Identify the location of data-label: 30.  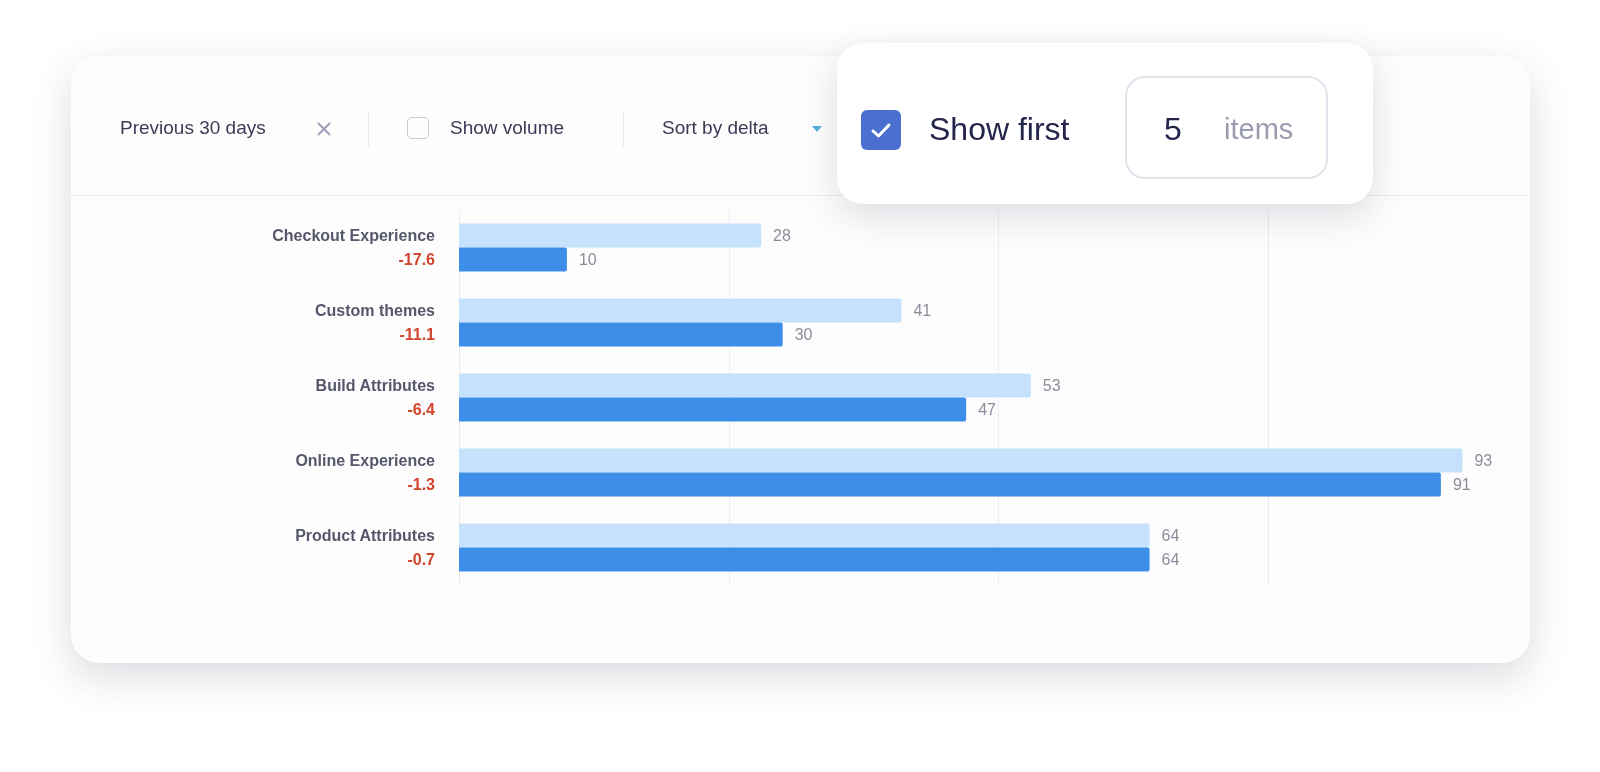
(803, 334).